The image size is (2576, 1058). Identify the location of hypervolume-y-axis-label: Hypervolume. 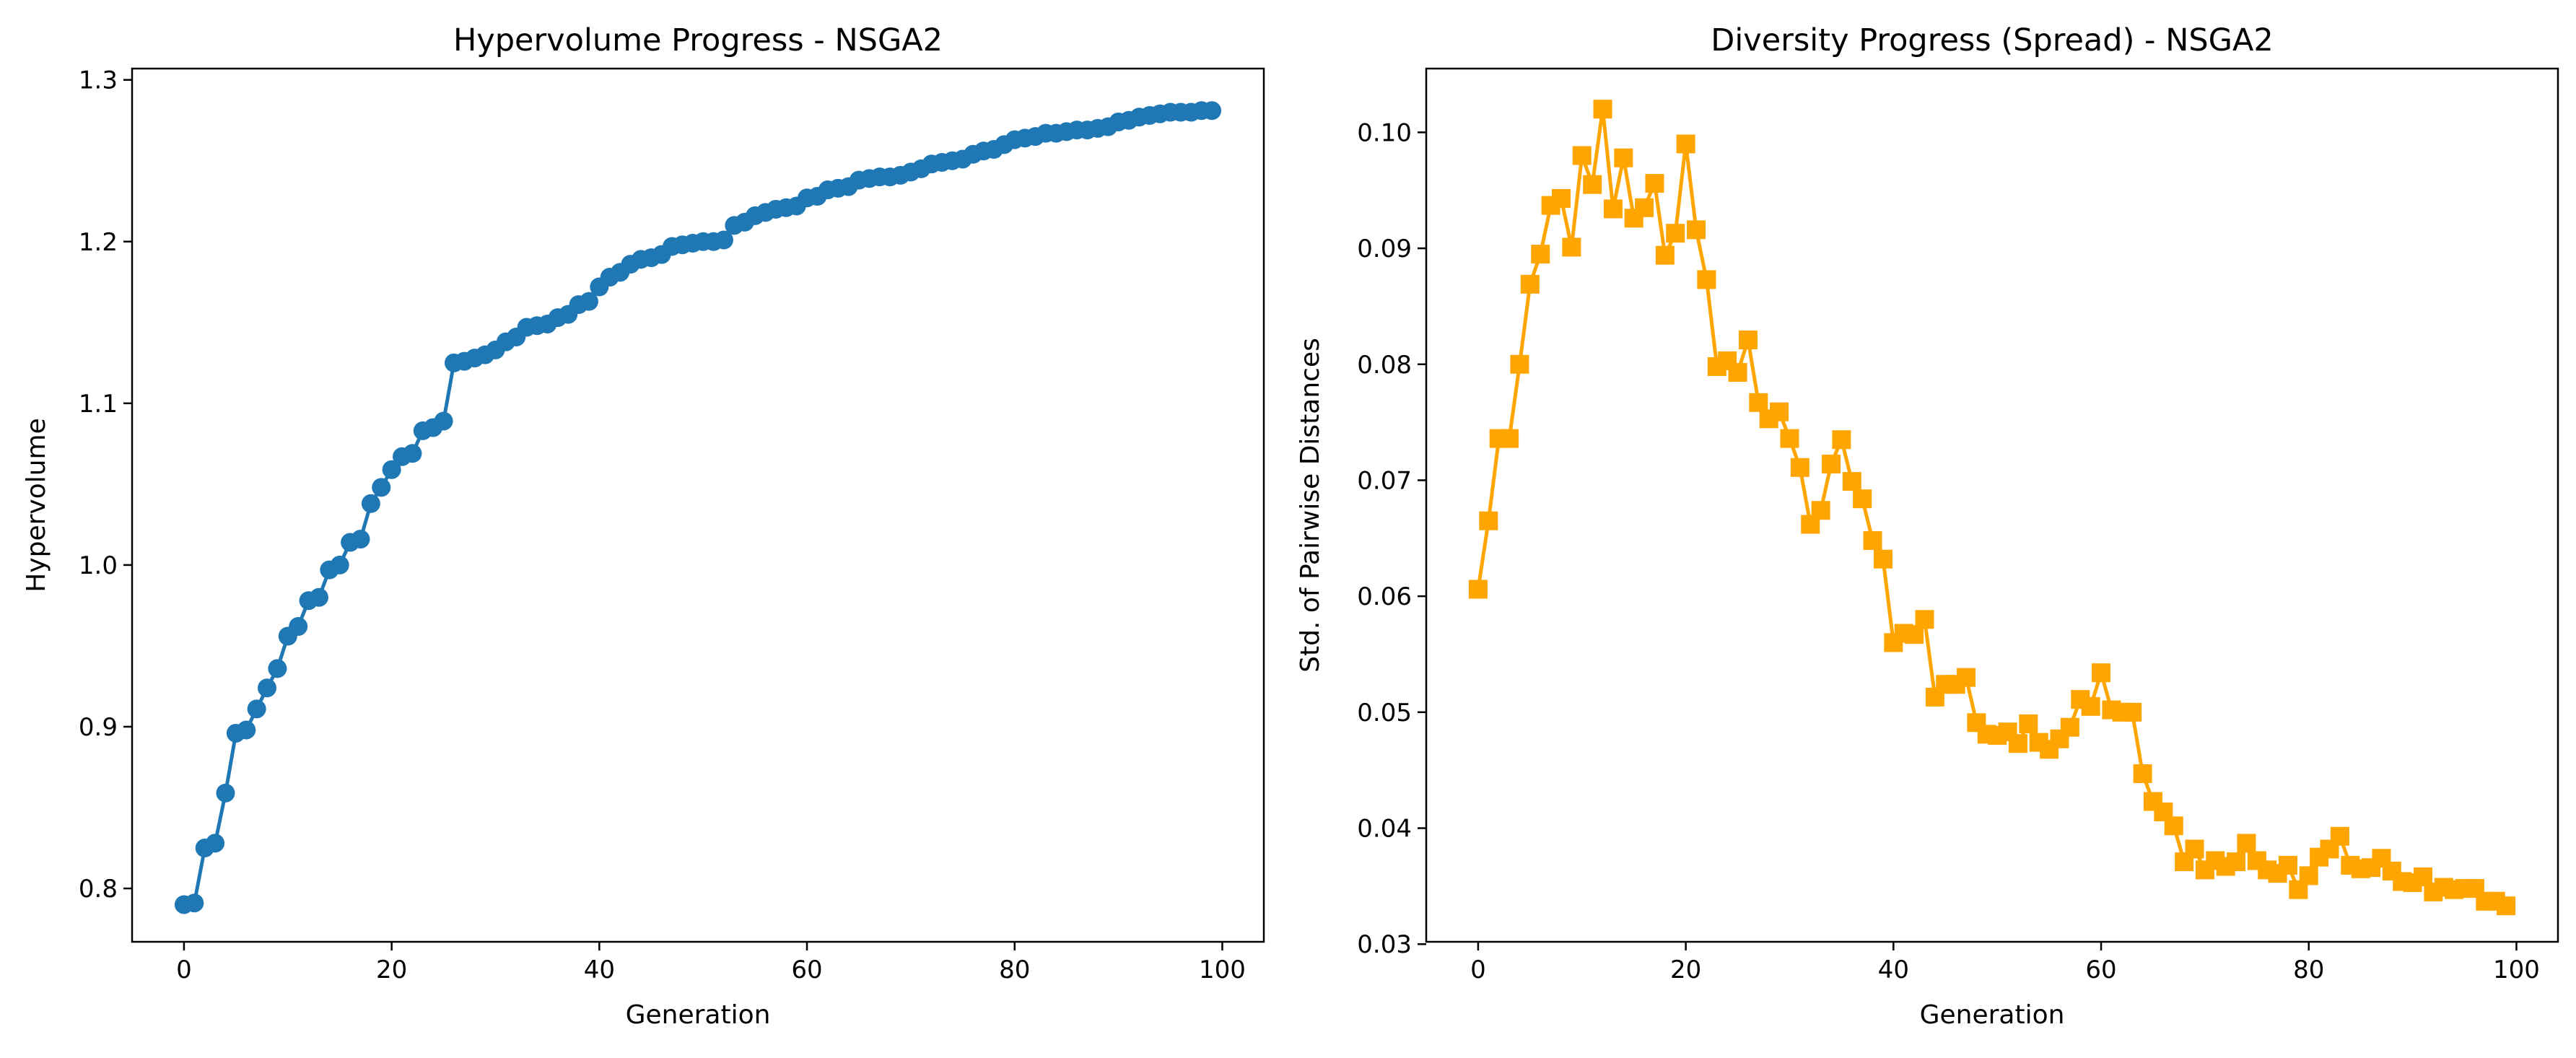
(36, 505).